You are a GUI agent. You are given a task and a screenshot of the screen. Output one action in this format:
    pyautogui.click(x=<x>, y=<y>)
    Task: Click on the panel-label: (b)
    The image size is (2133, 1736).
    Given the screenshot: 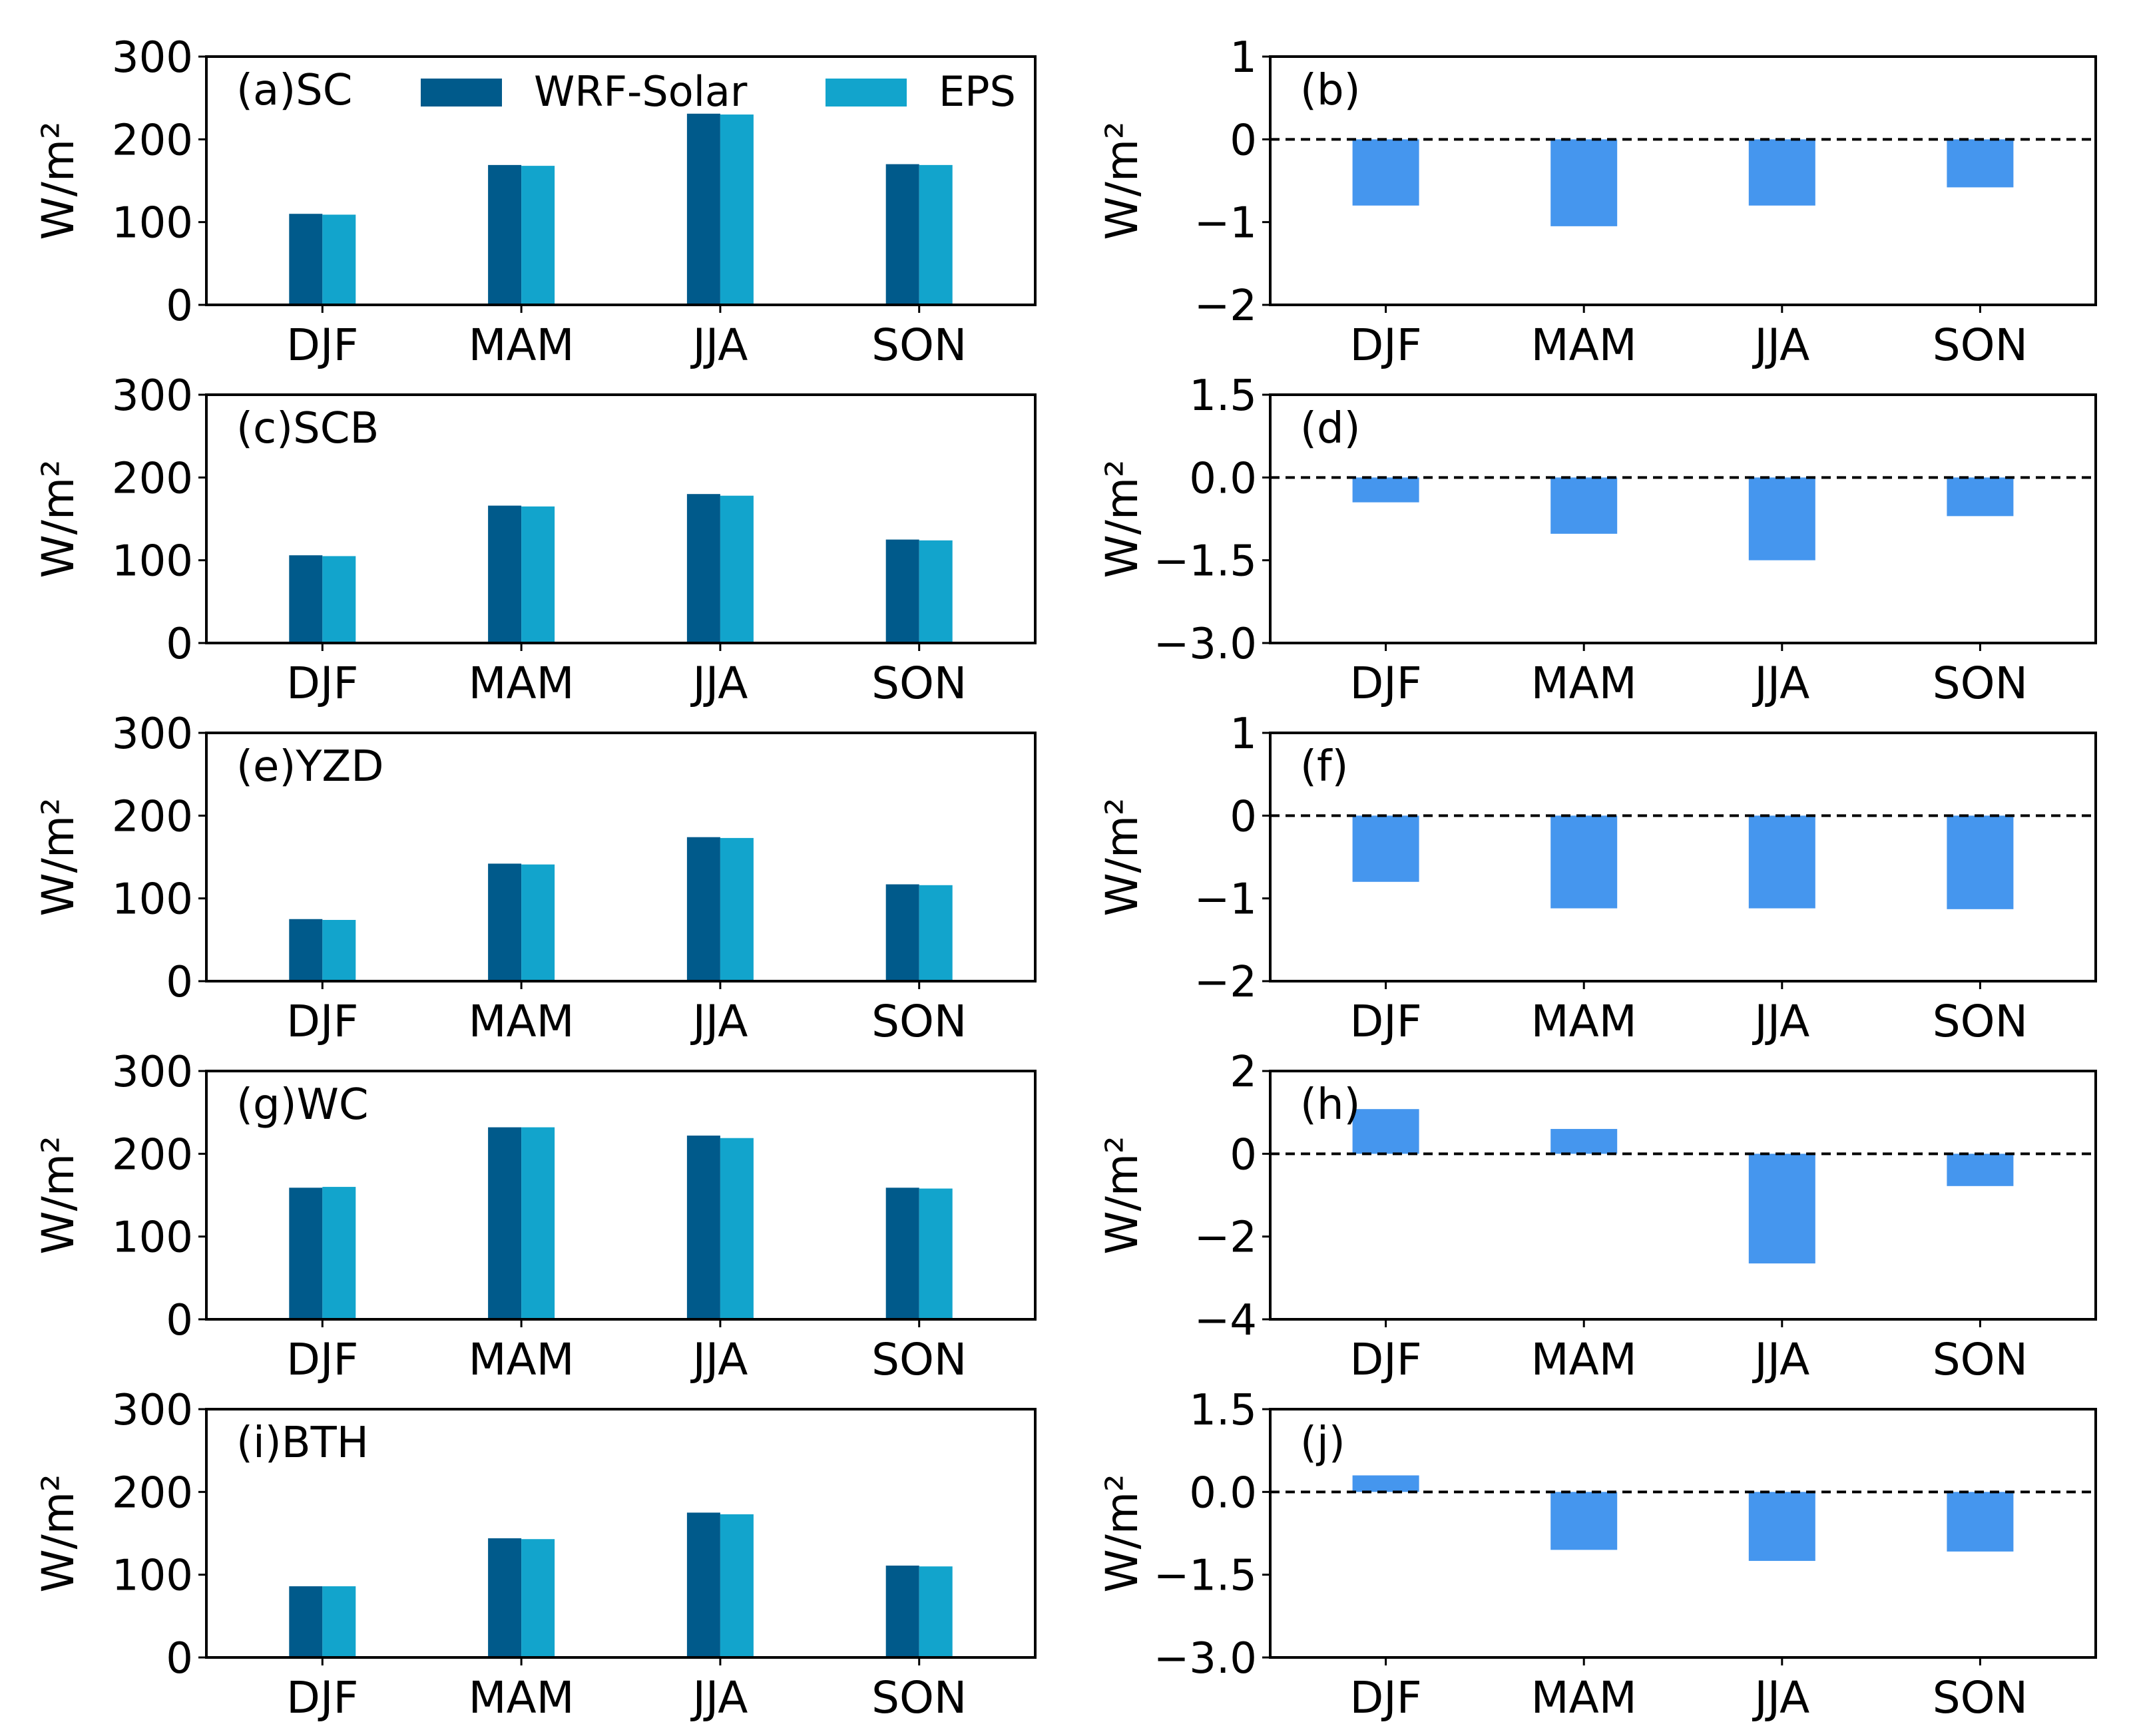 What is the action you would take?
    pyautogui.click(x=1331, y=90)
    